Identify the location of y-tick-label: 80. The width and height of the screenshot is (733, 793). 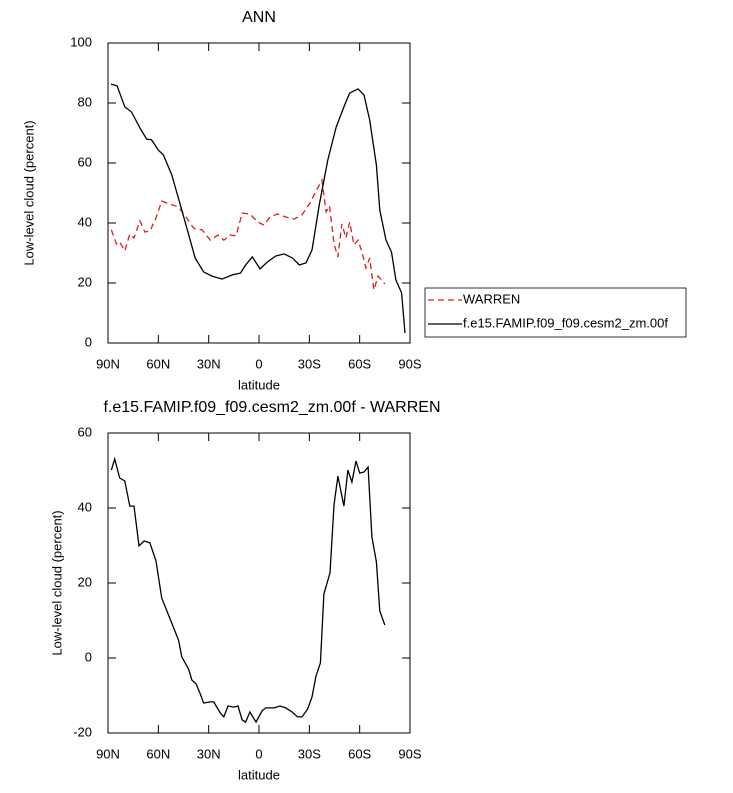
(85, 101).